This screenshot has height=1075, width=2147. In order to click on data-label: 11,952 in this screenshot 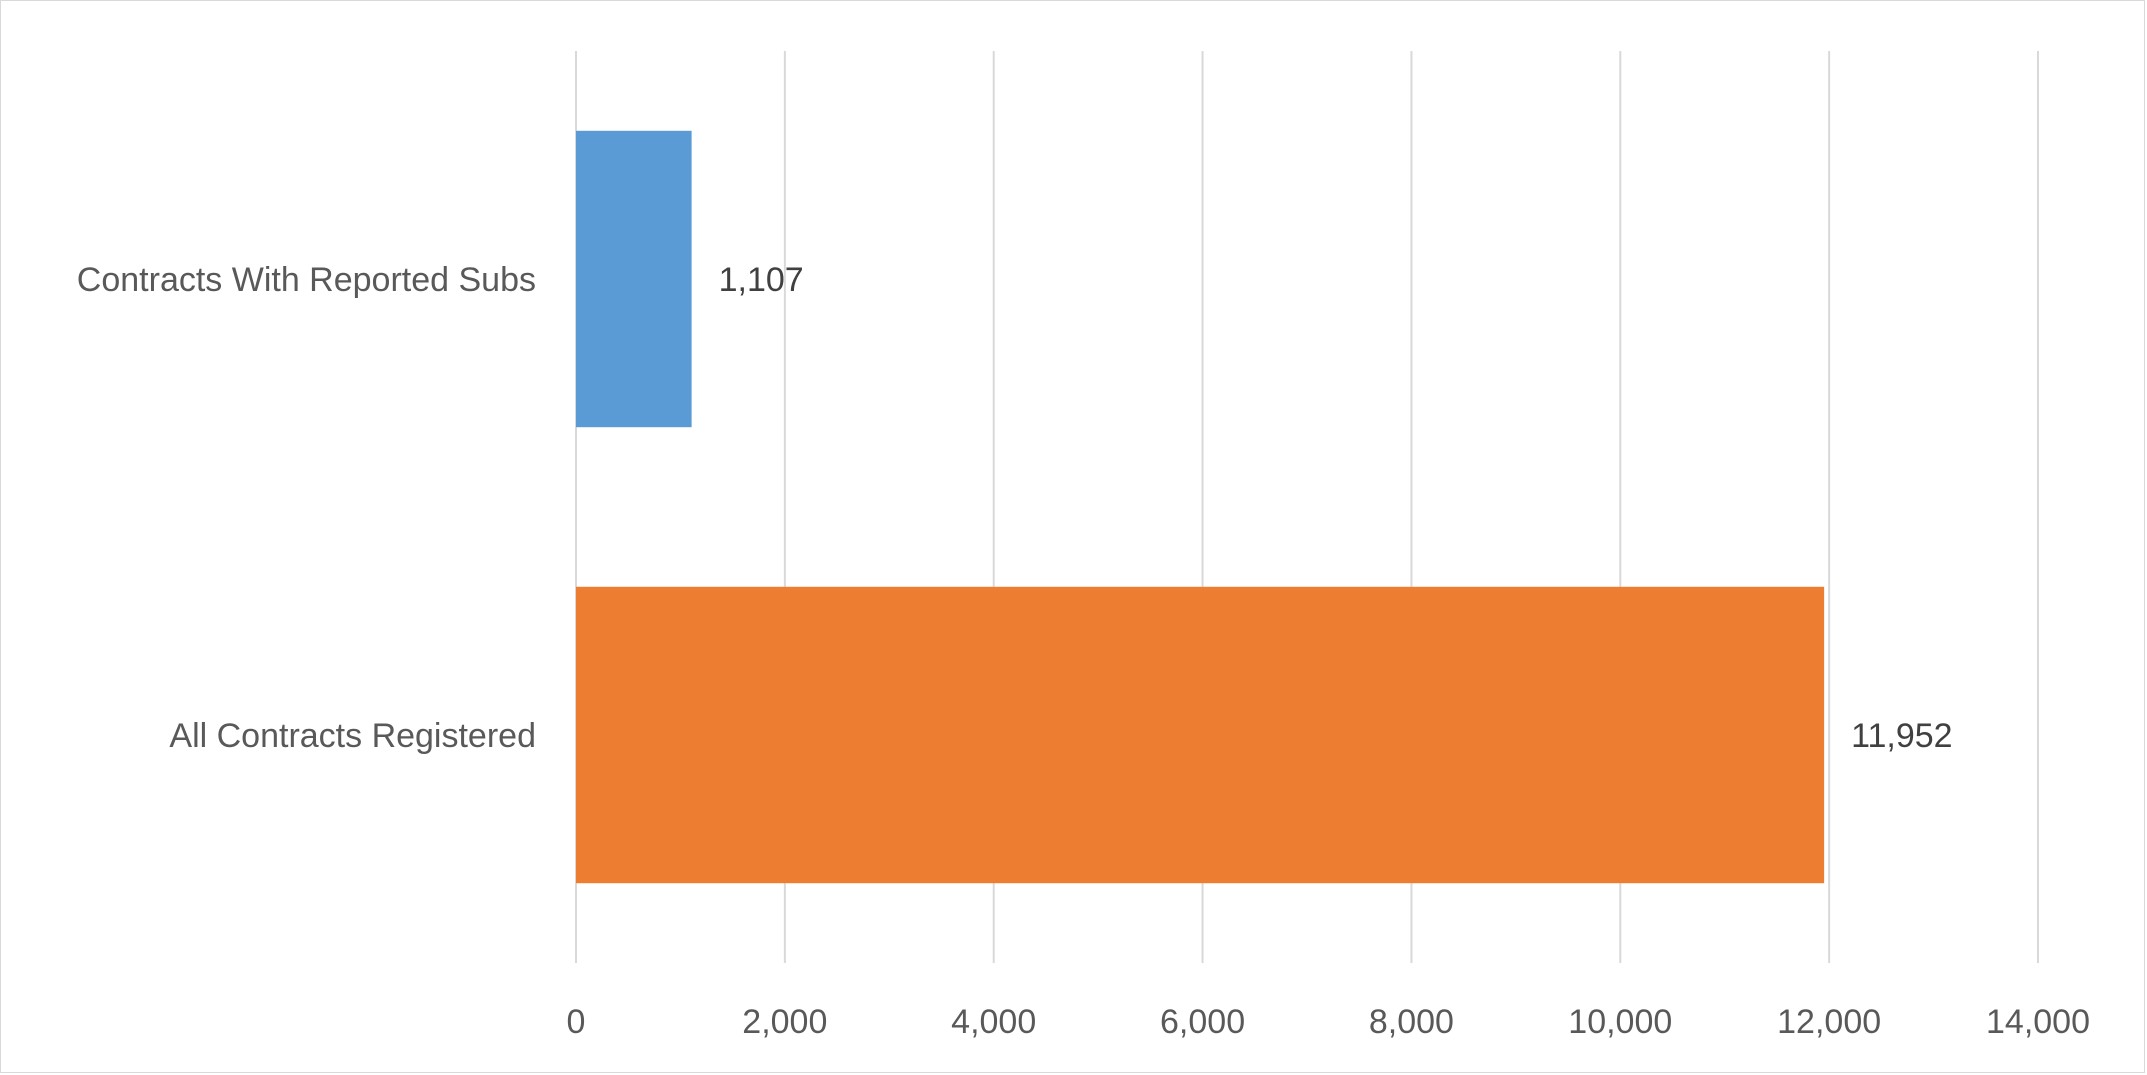, I will do `click(1901, 736)`.